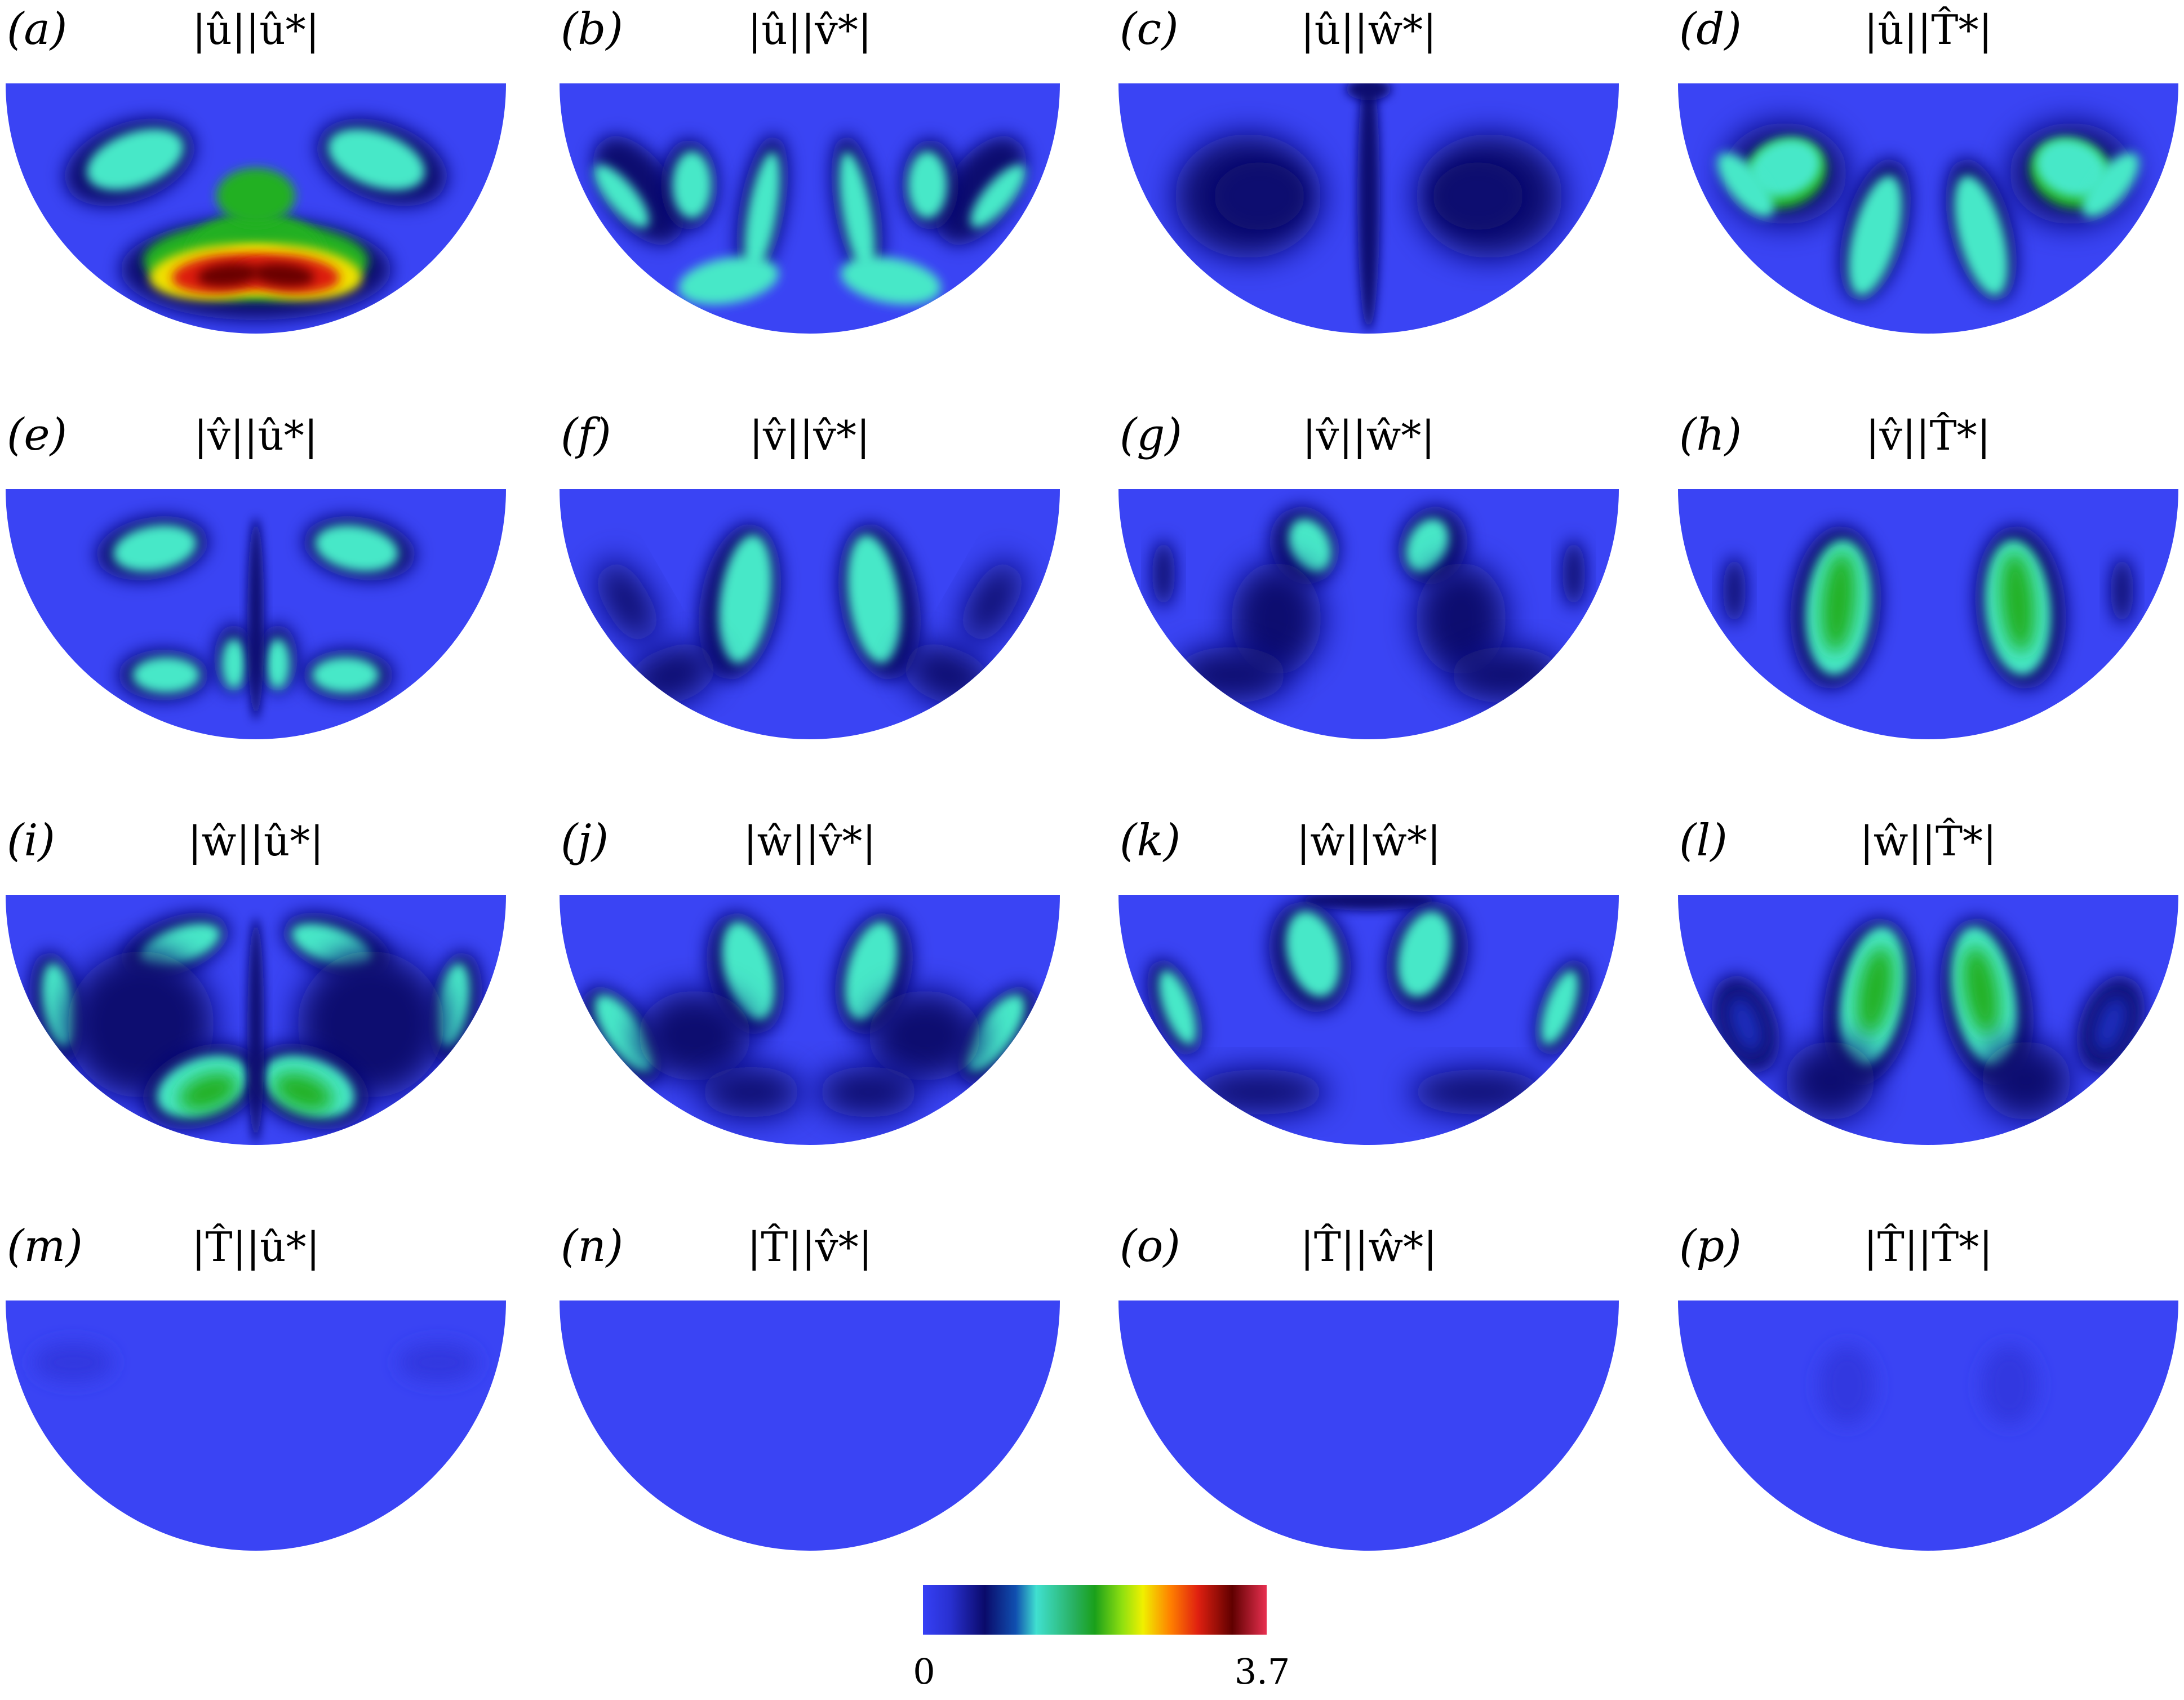 The image size is (2184, 1700). I want to click on panel-f: (f) |v̂||v̂*|, so click(810, 574).